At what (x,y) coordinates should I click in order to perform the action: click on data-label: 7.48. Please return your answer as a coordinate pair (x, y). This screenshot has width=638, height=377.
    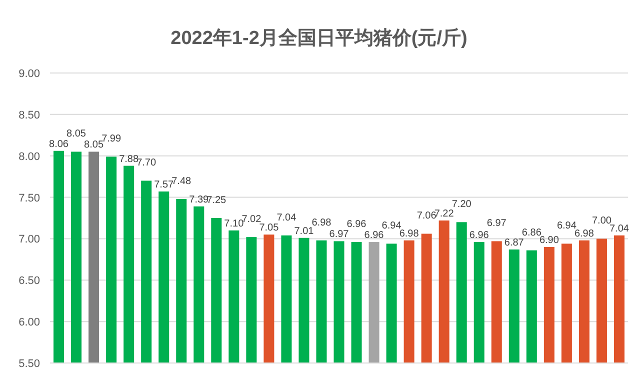
    Looking at the image, I should click on (182, 181).